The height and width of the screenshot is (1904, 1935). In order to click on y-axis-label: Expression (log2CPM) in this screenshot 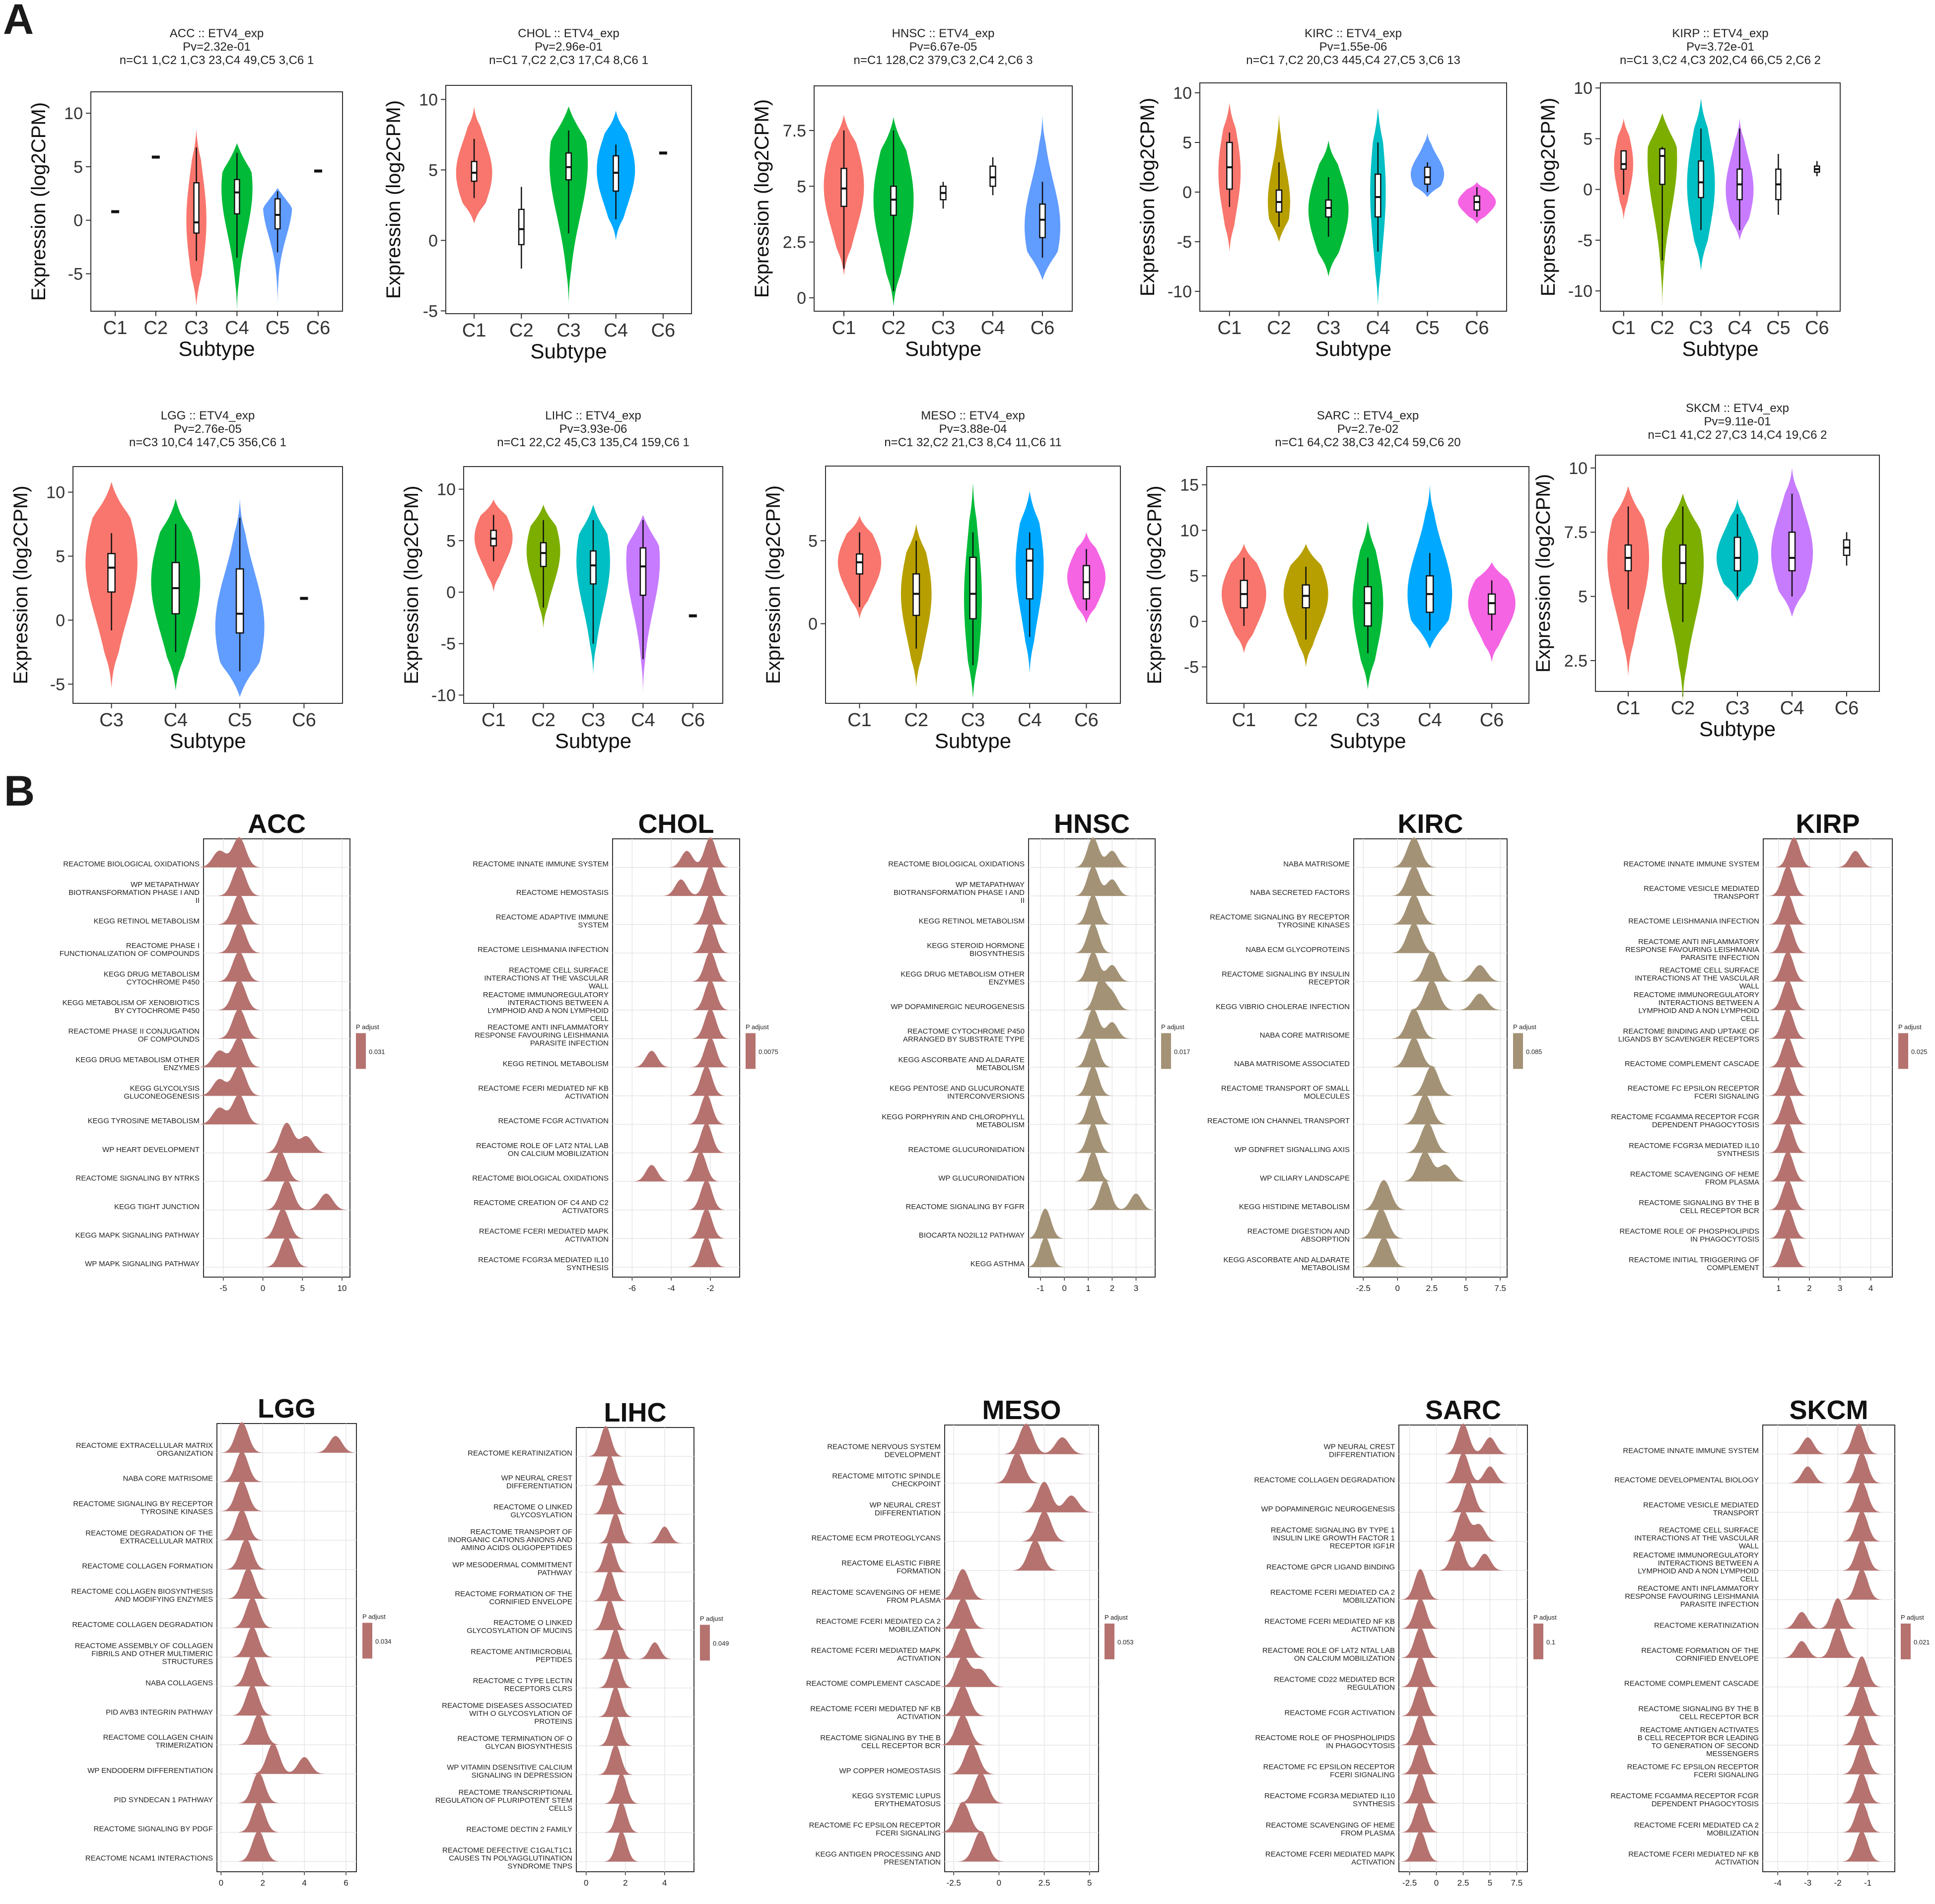, I will do `click(1148, 197)`.